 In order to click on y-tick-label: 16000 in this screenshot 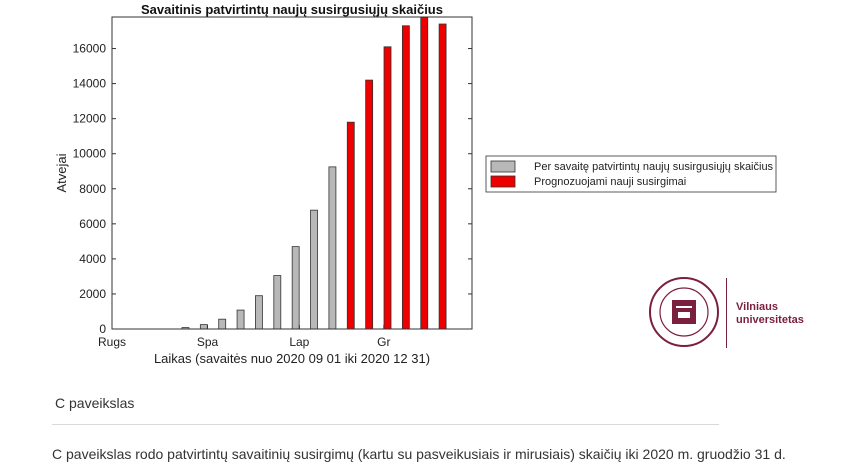, I will do `click(90, 49)`.